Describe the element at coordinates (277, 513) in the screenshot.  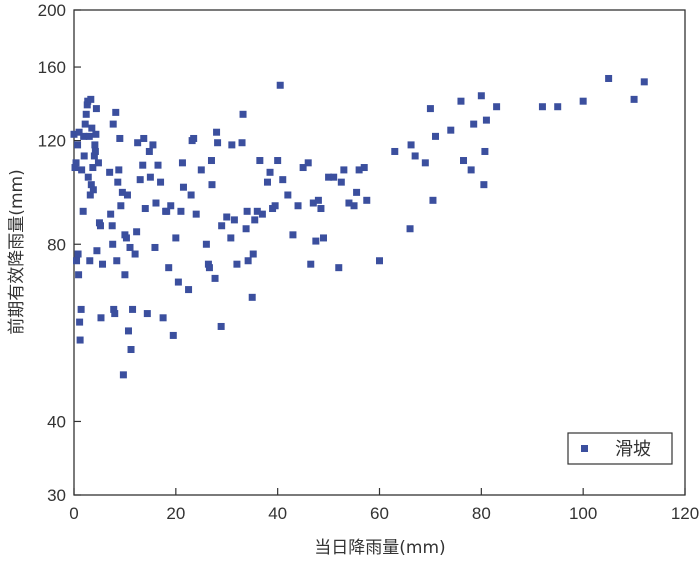
I see `x-tick-label: 40` at that location.